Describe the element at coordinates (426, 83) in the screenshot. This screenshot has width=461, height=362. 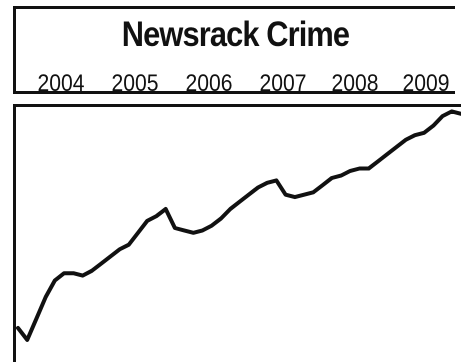
I see `x-tick-label: 2009` at that location.